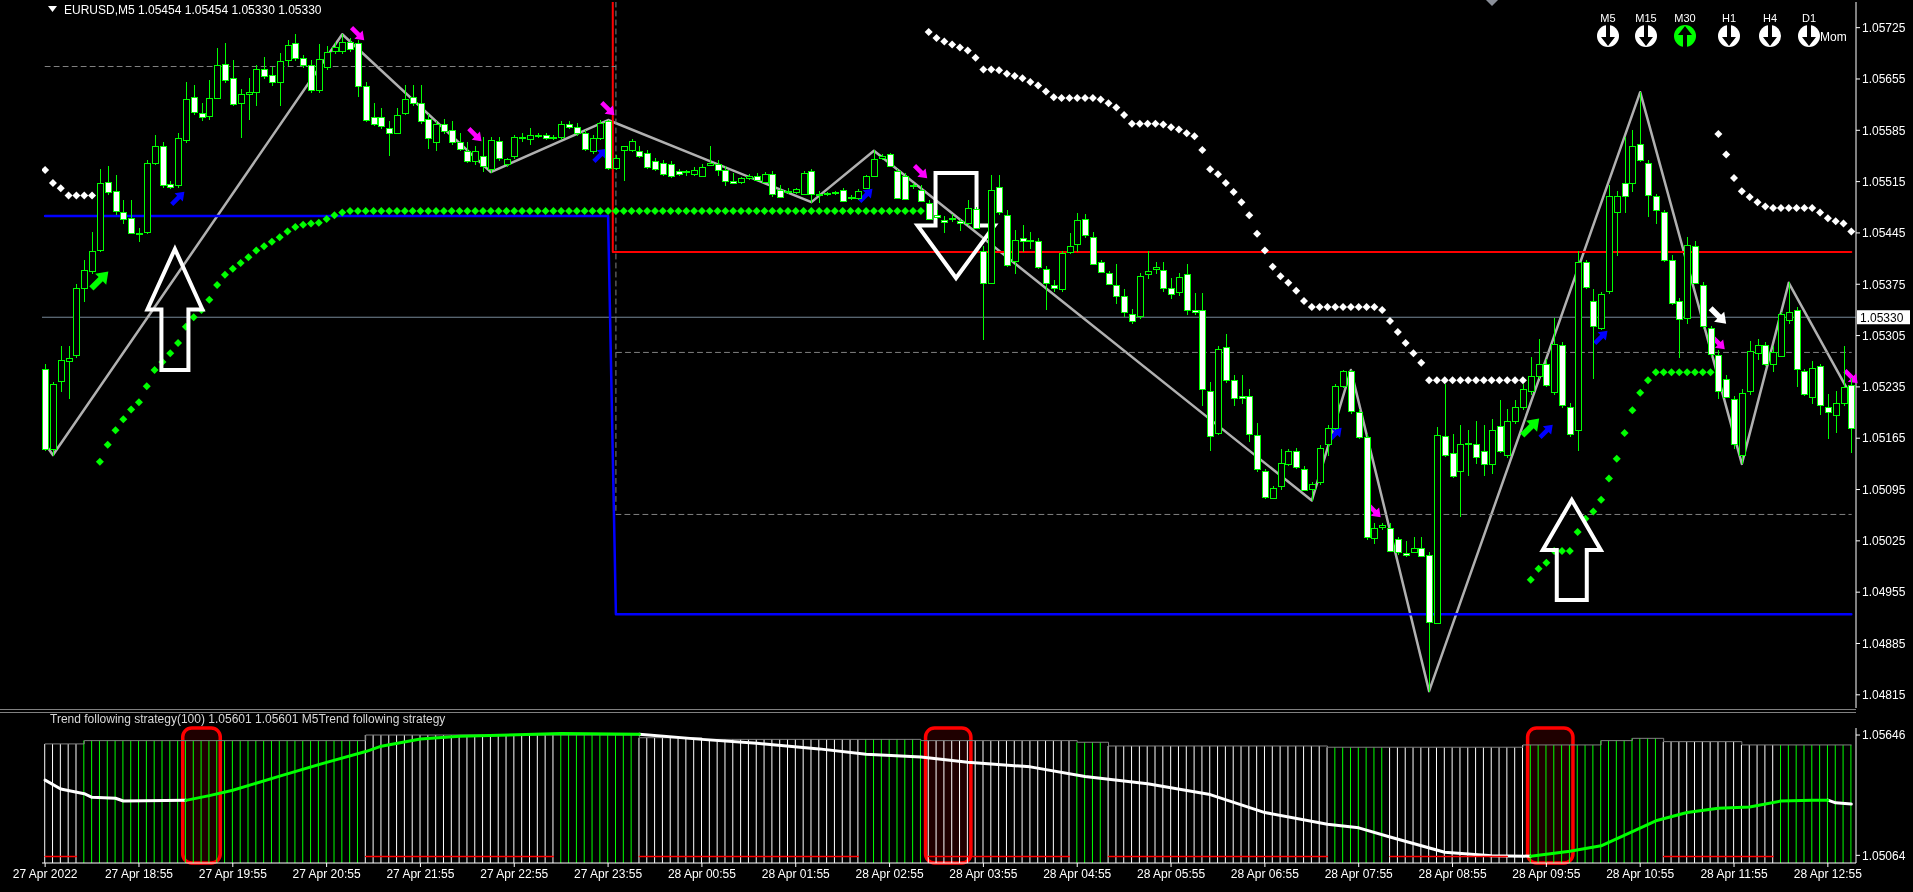 This screenshot has width=1913, height=892. What do you see at coordinates (1077, 873) in the screenshot?
I see `x-tick-label: 28 Apr 04:55` at bounding box center [1077, 873].